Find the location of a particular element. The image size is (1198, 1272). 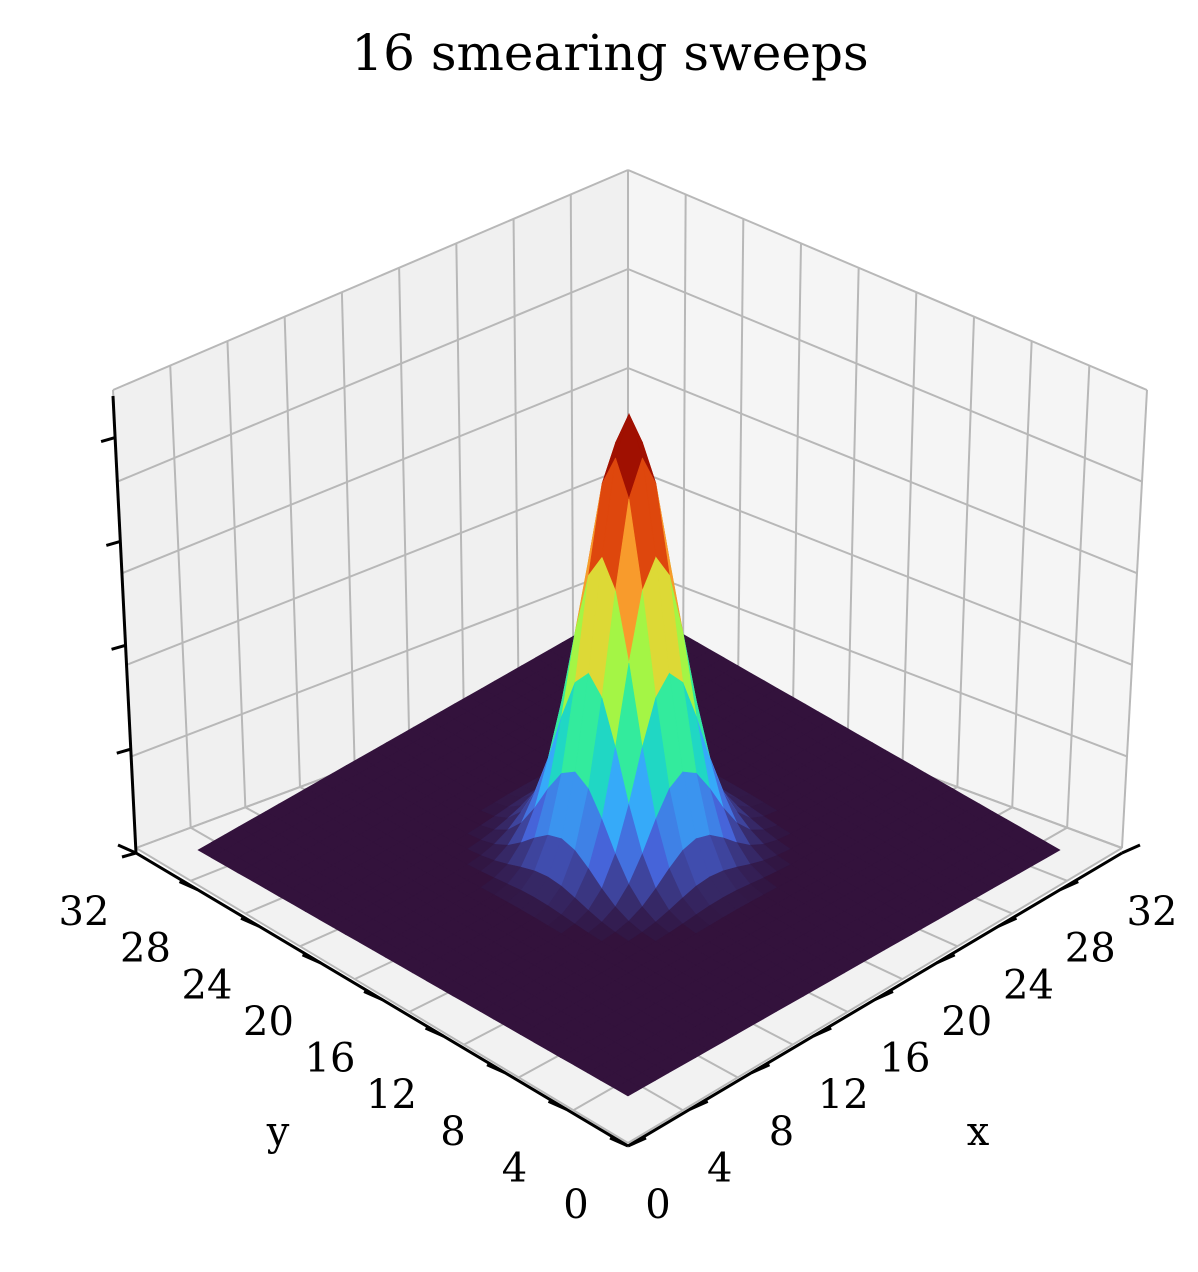

x-tick-label: 20 is located at coordinates (966, 1022).